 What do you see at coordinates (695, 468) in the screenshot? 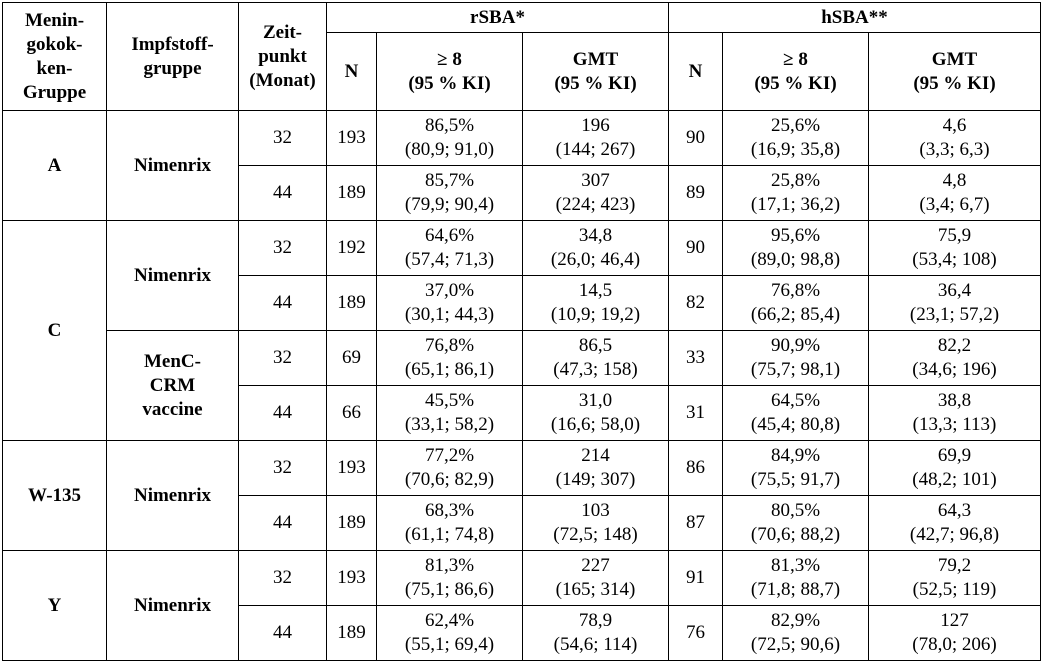
I see `hsba-n-cell: 86` at bounding box center [695, 468].